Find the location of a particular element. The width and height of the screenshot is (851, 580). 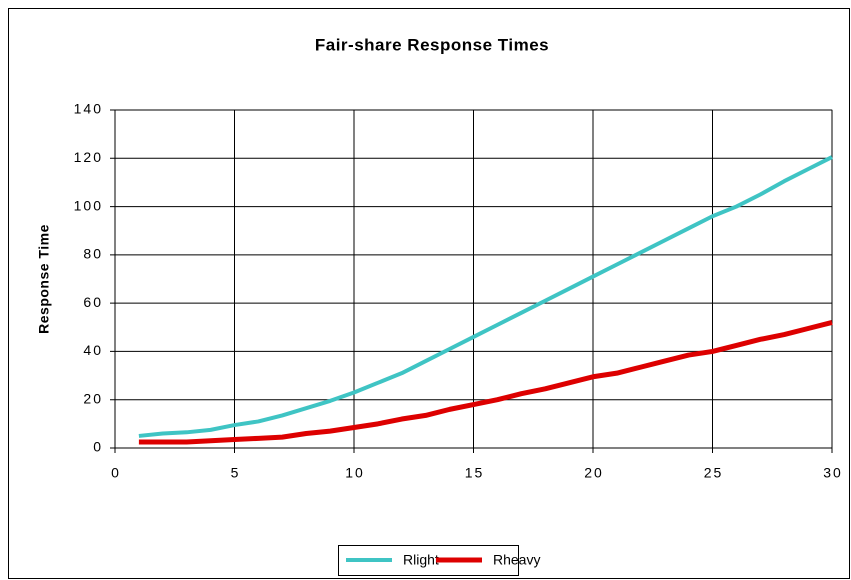

y-tick-label: 40 is located at coordinates (93, 350).